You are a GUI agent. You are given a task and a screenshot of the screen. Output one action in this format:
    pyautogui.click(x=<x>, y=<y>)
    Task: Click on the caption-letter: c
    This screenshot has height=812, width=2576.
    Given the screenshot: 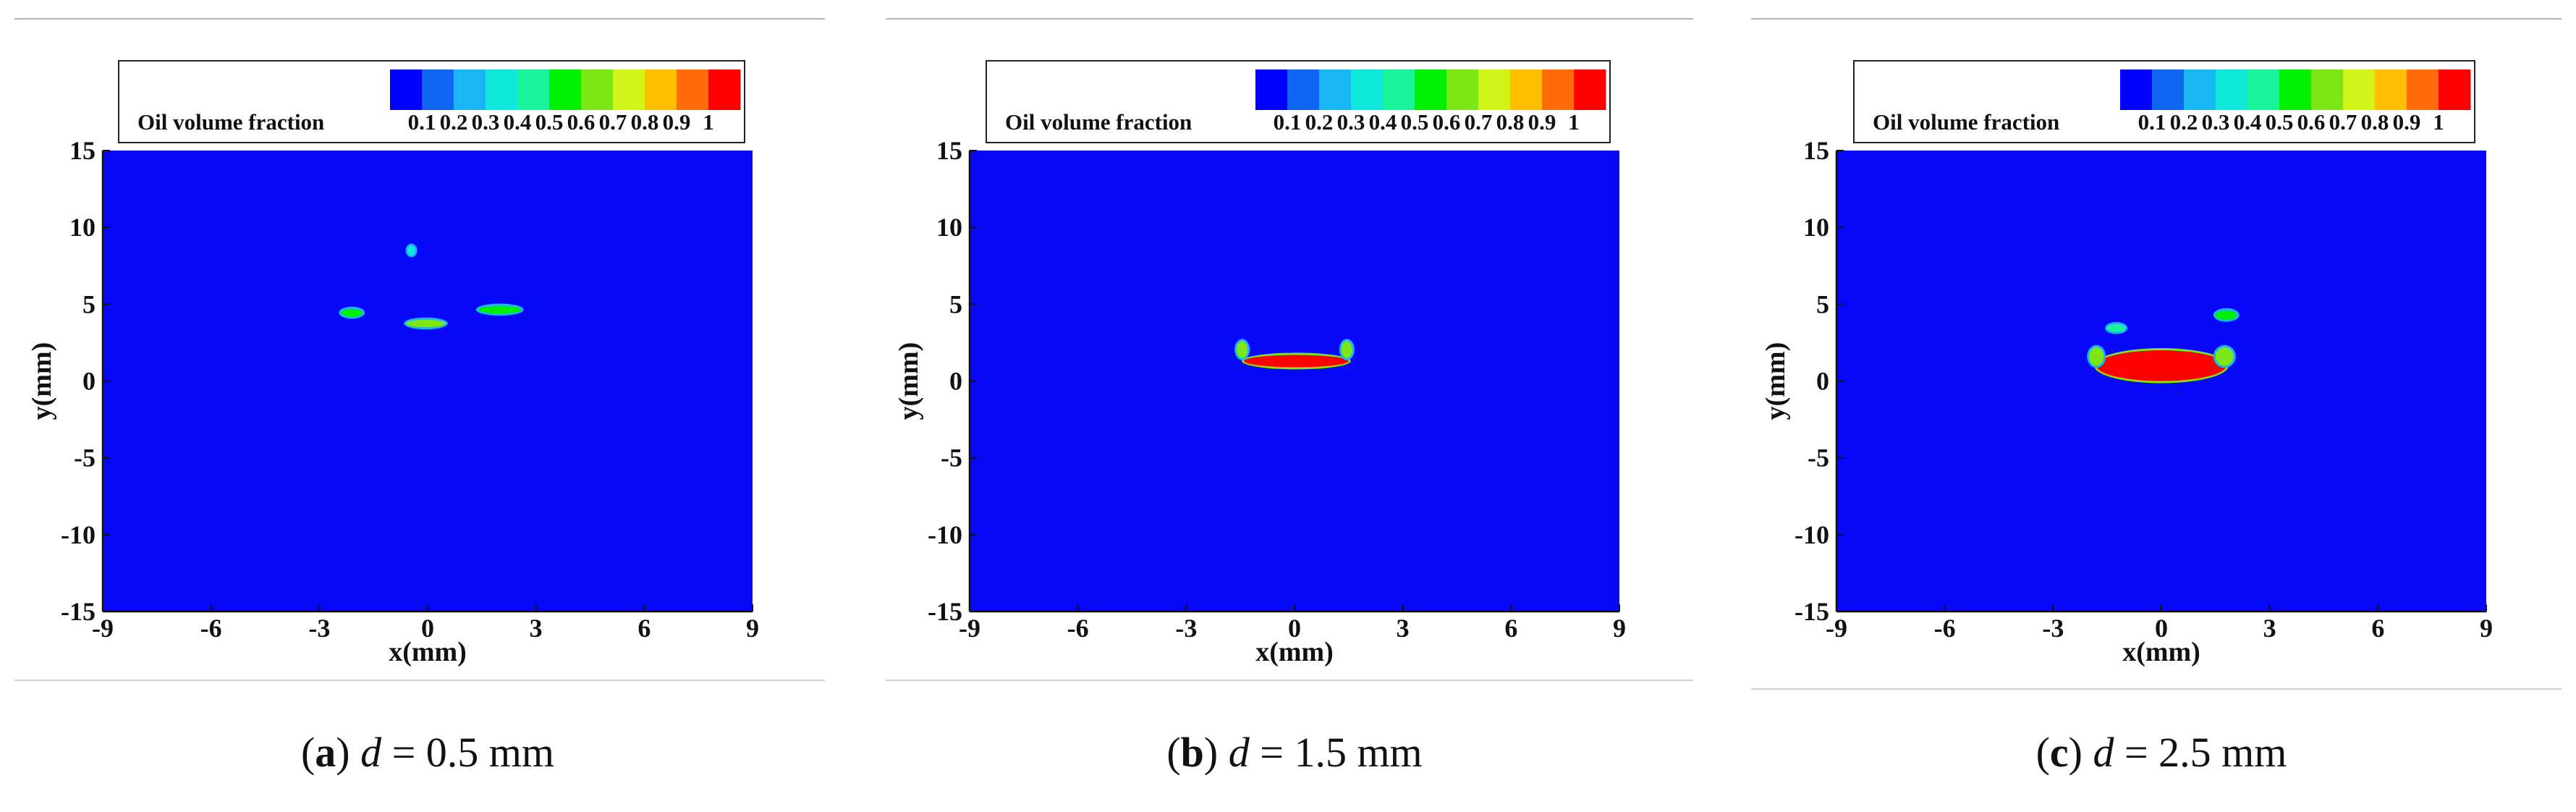 What is the action you would take?
    pyautogui.click(x=2059, y=752)
    